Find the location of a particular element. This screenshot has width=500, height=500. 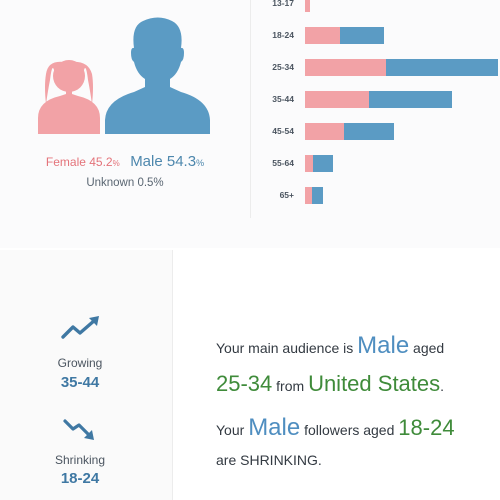

age-category-label: 55-64 is located at coordinates (283, 163).